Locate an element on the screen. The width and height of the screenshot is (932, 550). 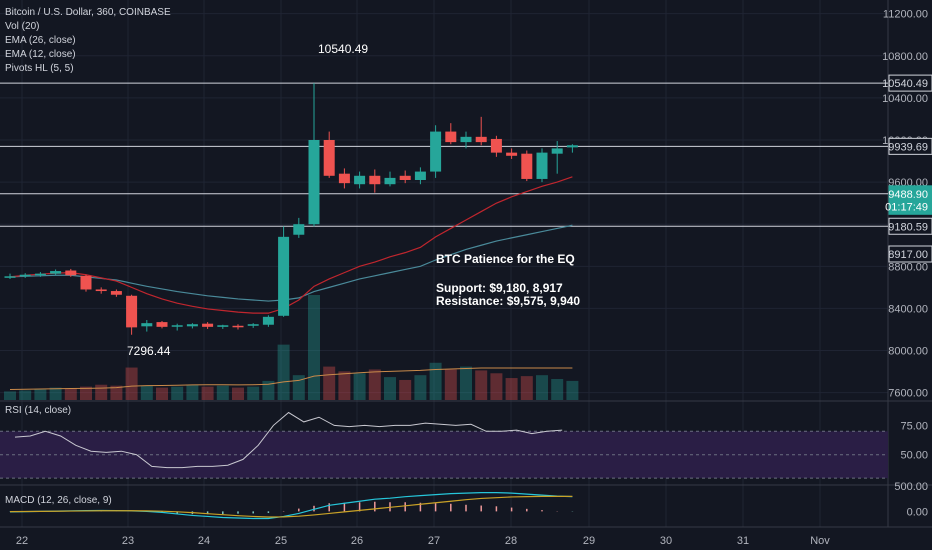
note-title: BTC Patience for the EQ is located at coordinates (505, 259).